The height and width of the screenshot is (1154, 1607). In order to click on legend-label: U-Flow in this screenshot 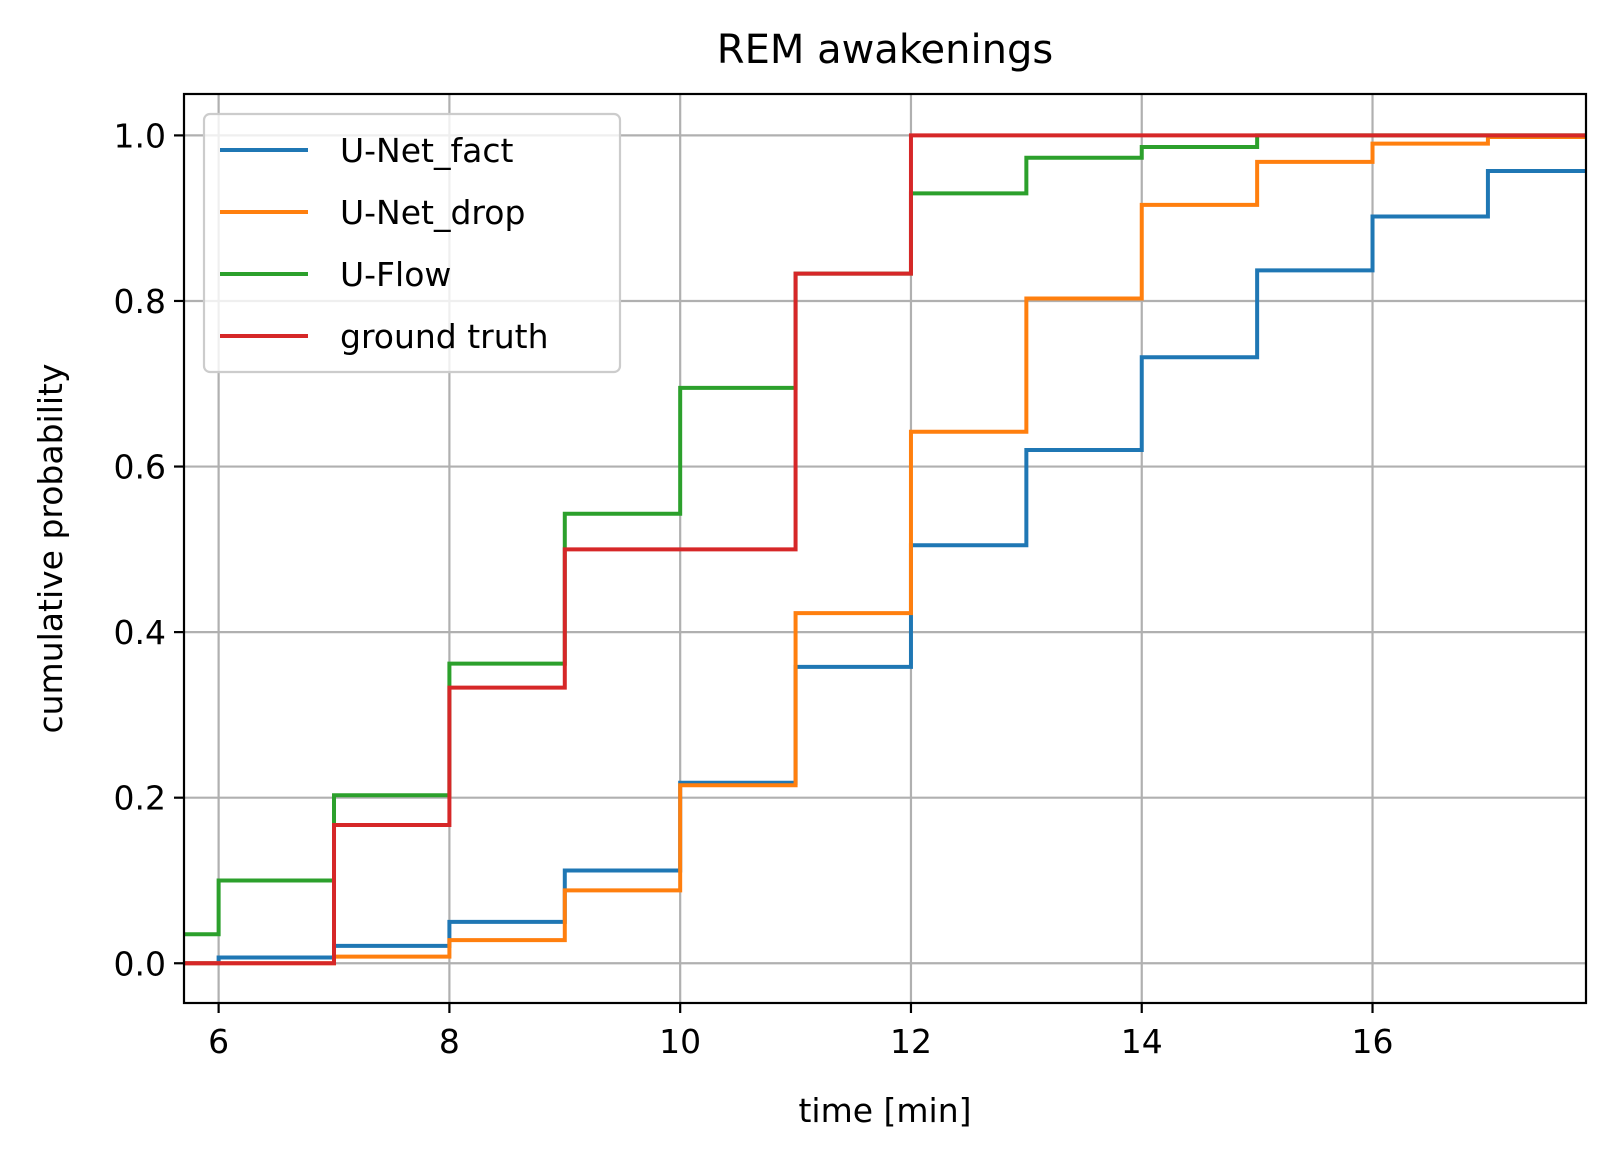, I will do `click(395, 274)`.